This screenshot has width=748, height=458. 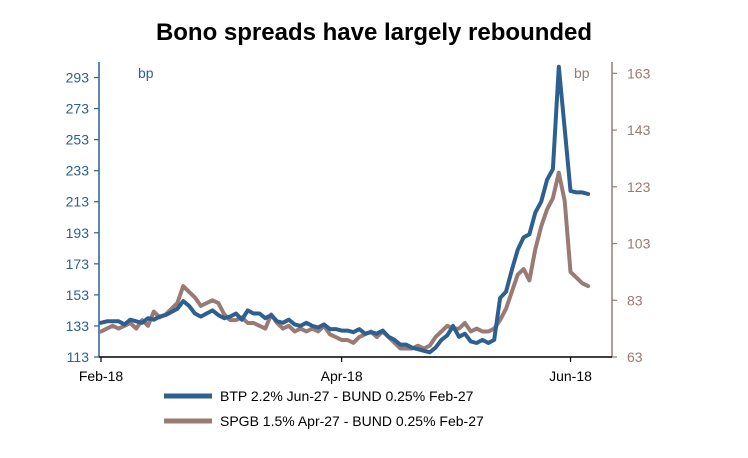 What do you see at coordinates (78, 295) in the screenshot?
I see `left-tick-label: 153` at bounding box center [78, 295].